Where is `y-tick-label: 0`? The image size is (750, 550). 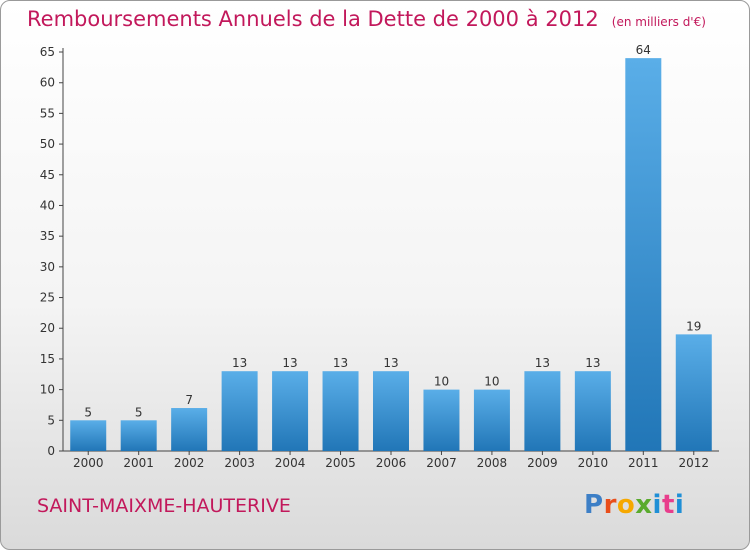
y-tick-label: 0 is located at coordinates (51, 451).